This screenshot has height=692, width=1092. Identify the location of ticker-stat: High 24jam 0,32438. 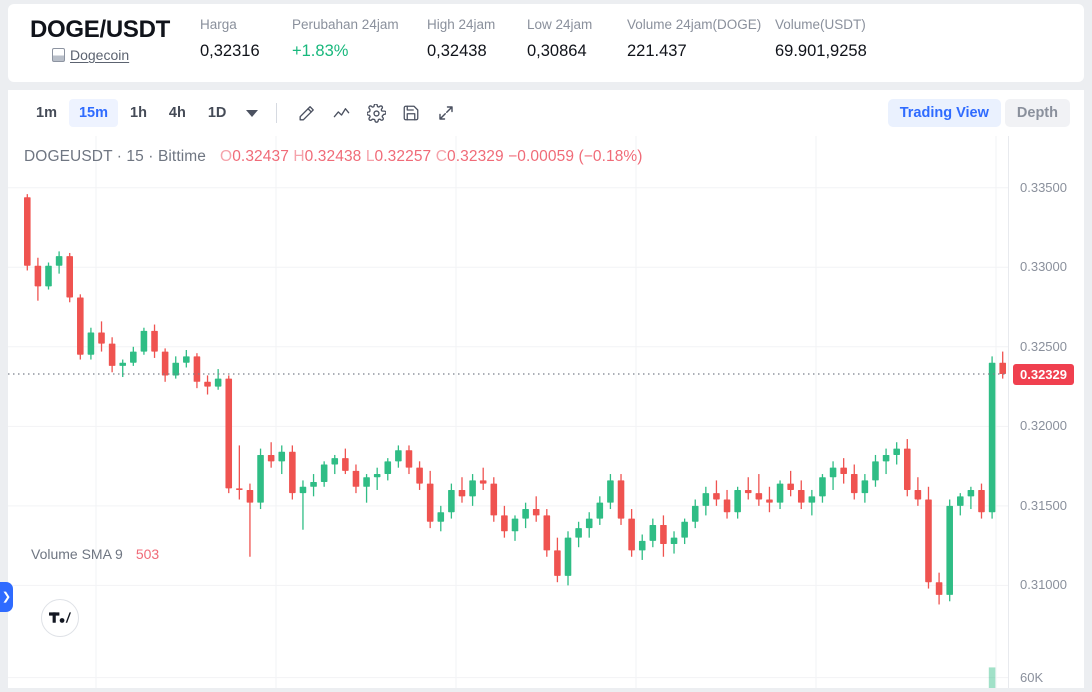
(477, 39).